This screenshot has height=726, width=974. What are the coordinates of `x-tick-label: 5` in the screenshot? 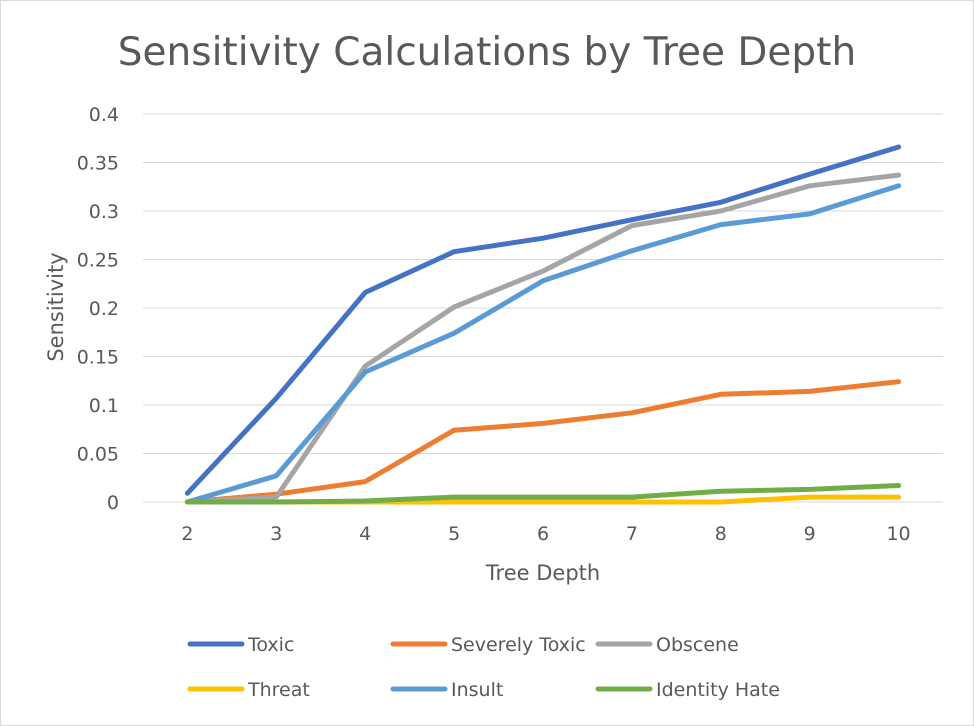 It's located at (454, 534).